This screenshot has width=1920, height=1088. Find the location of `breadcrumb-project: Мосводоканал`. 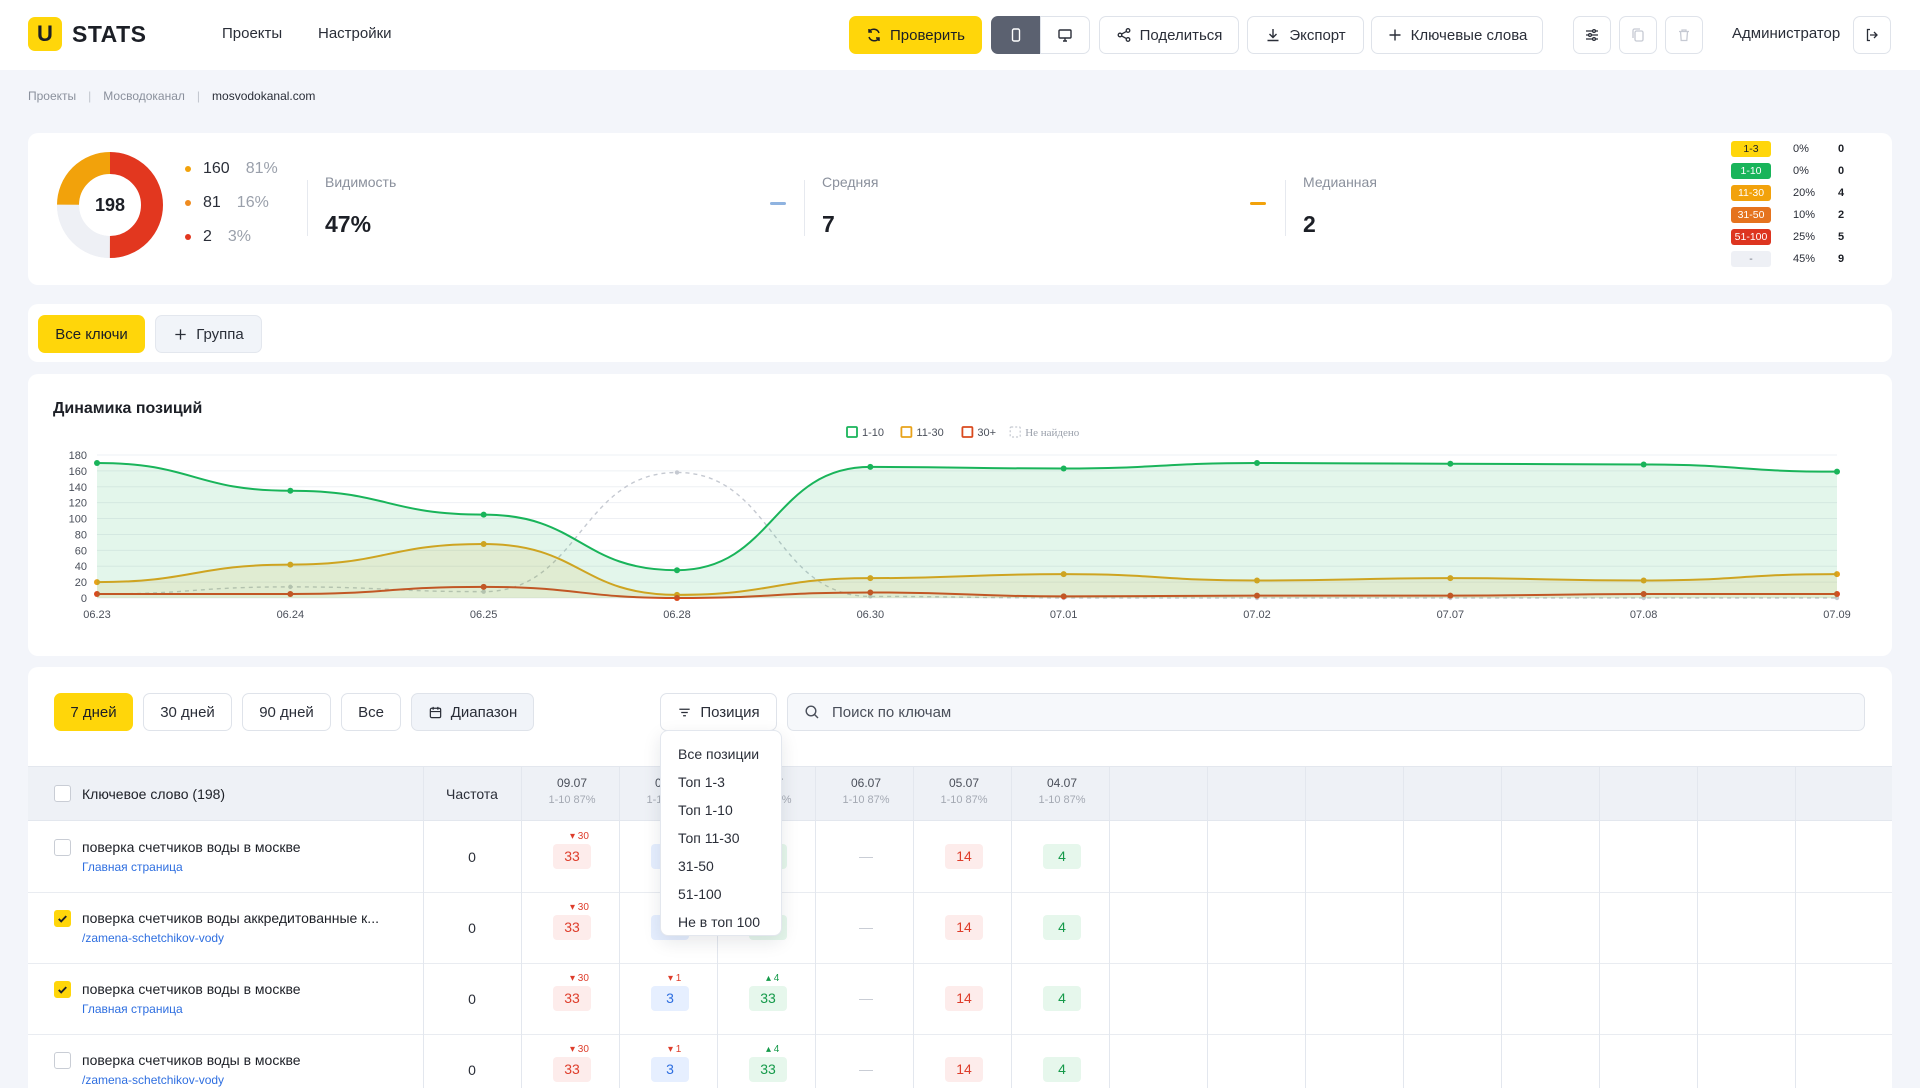

breadcrumb-project: Мосводоканал is located at coordinates (144, 96).